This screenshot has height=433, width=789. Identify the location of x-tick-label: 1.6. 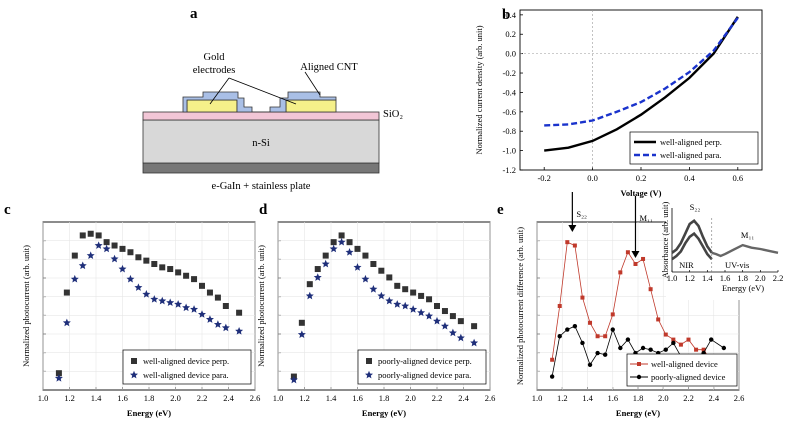
(612, 398).